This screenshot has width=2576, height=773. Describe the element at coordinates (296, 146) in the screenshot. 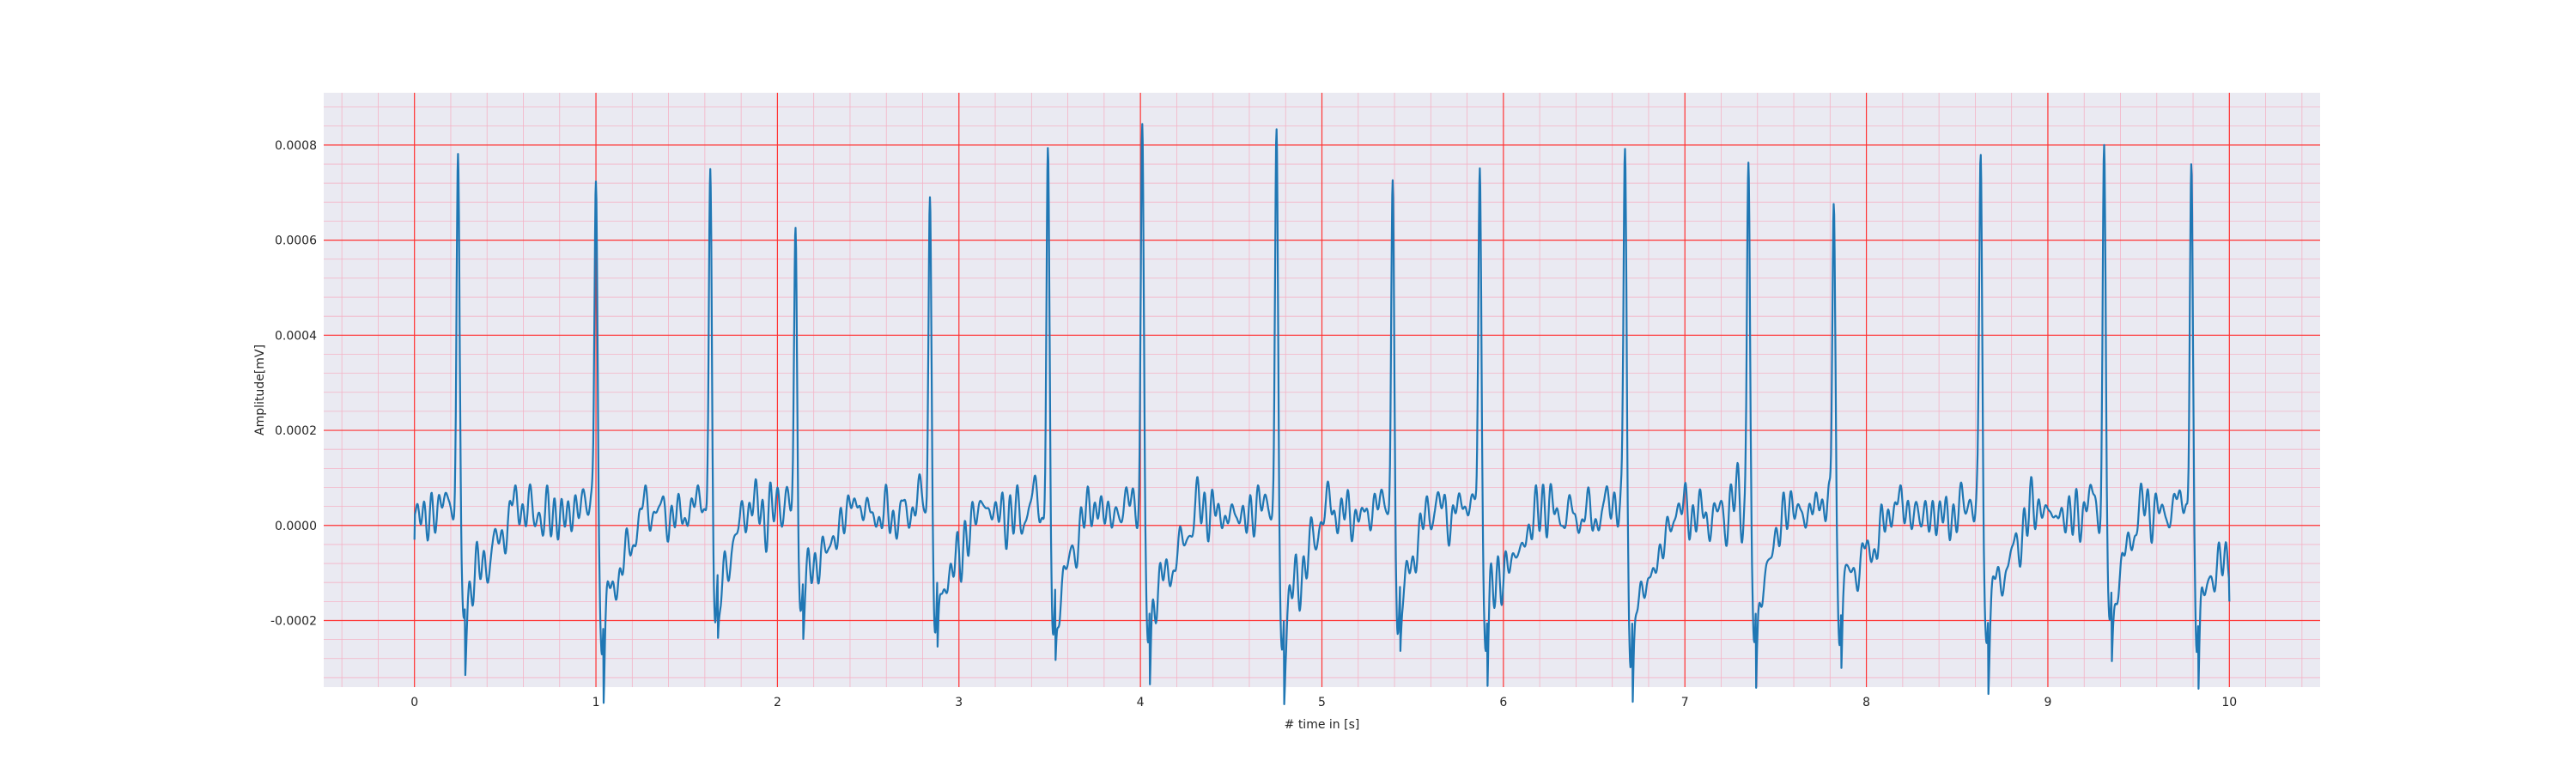

I see `y-tick-label: 0.0008` at that location.